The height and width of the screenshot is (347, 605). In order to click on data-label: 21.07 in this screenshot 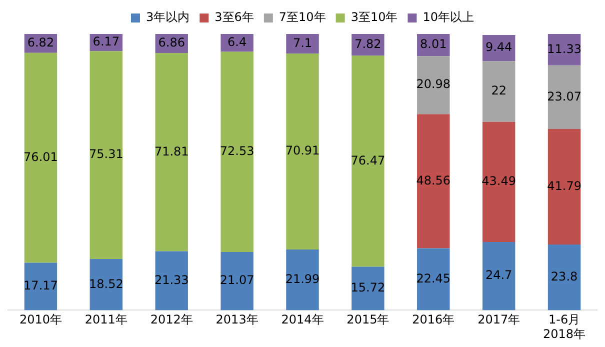, I will do `click(237, 280)`.